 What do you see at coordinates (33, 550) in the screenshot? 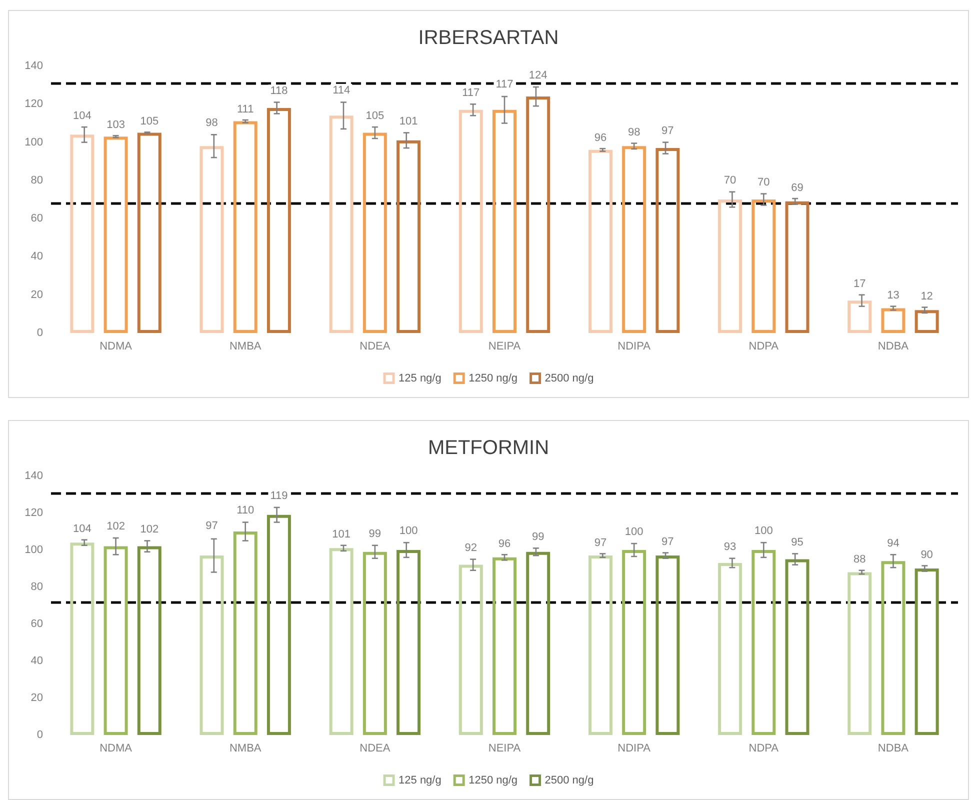
I see `y-tick-label: 100` at bounding box center [33, 550].